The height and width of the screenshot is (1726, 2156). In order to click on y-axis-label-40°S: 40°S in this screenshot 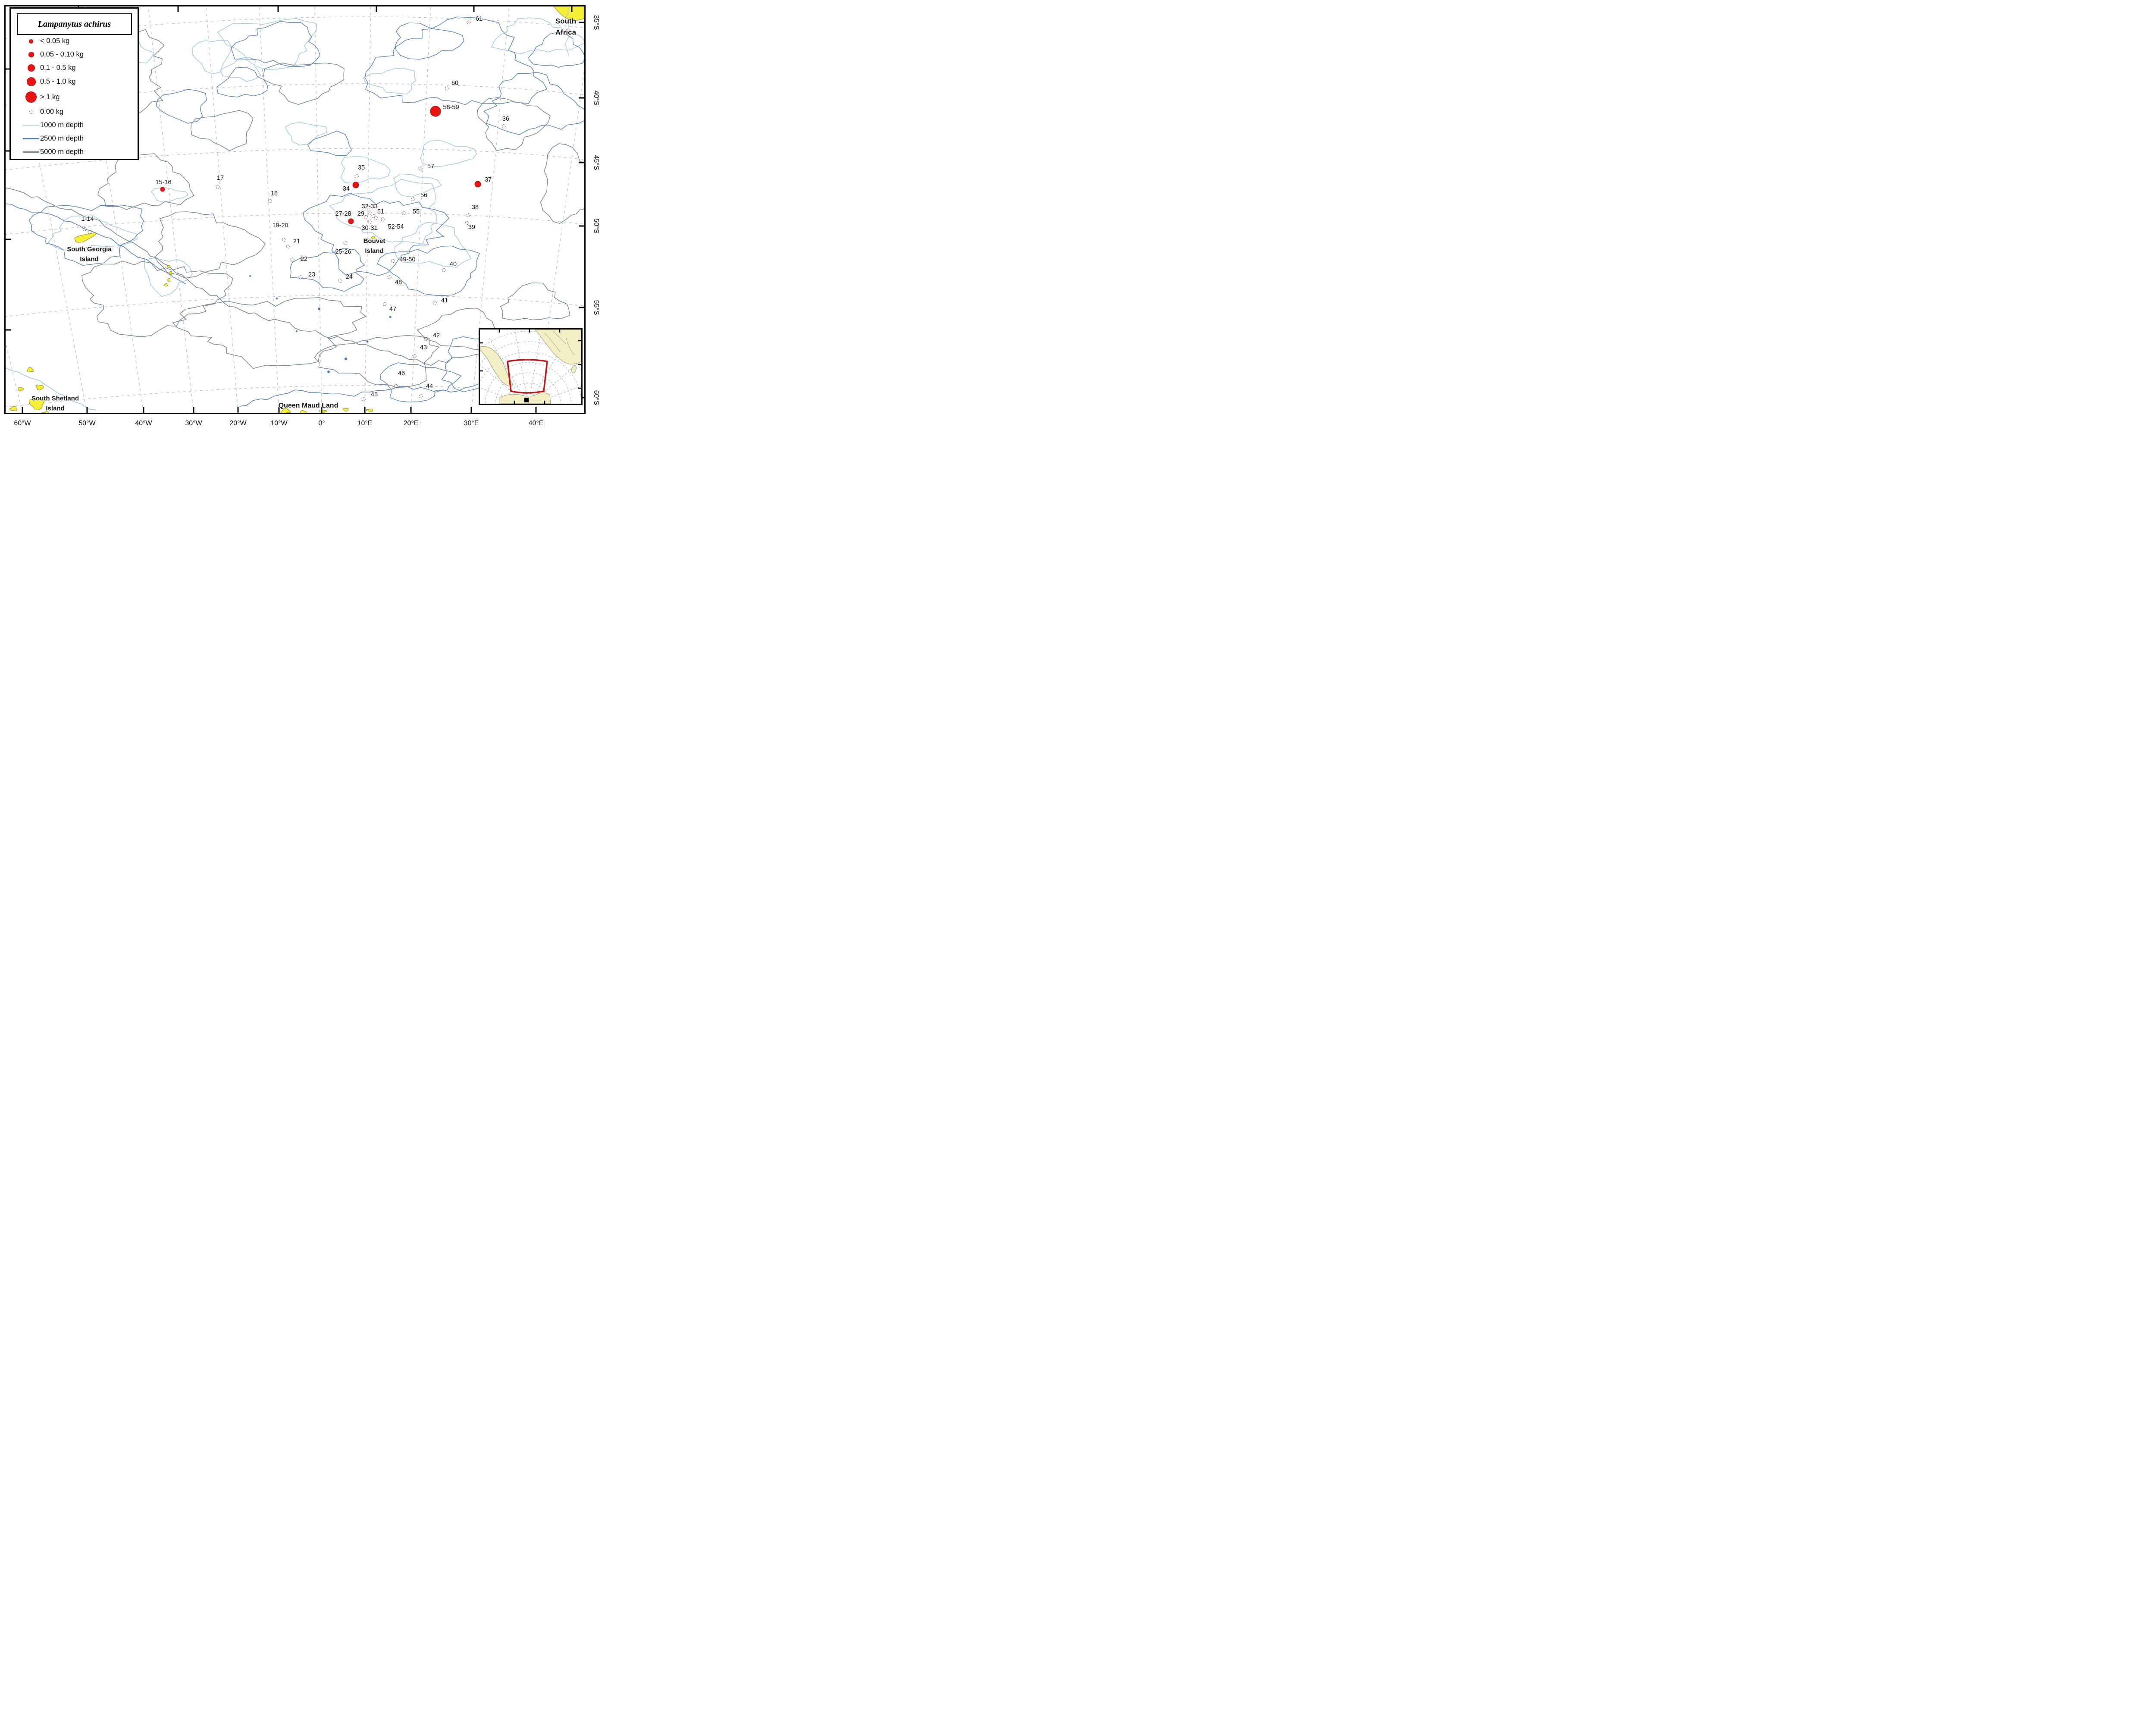, I will do `click(596, 98)`.